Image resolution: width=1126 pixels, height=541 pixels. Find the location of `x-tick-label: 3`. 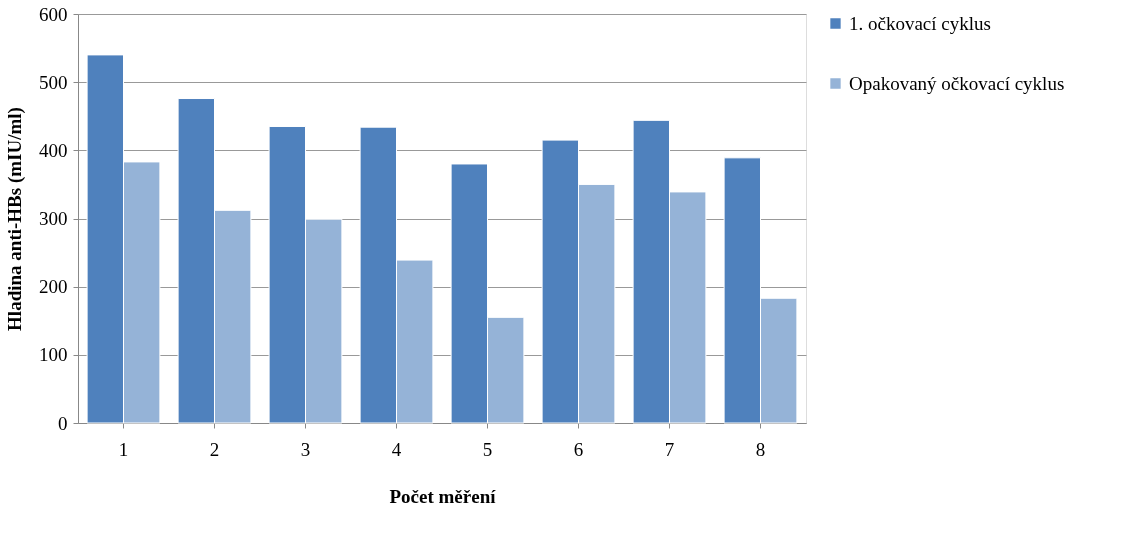

x-tick-label: 3 is located at coordinates (305, 449).